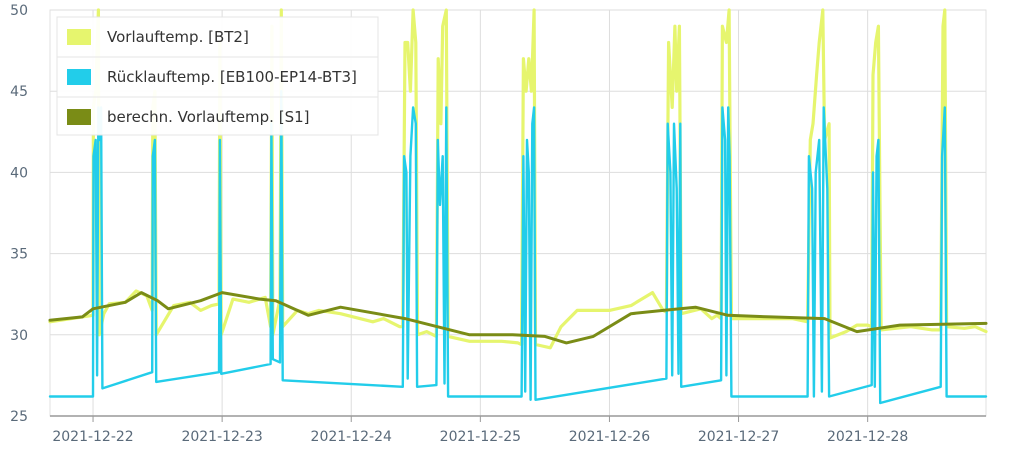 Image resolution: width=1020 pixels, height=450 pixels. I want to click on y-tick-label: 40, so click(19, 173).